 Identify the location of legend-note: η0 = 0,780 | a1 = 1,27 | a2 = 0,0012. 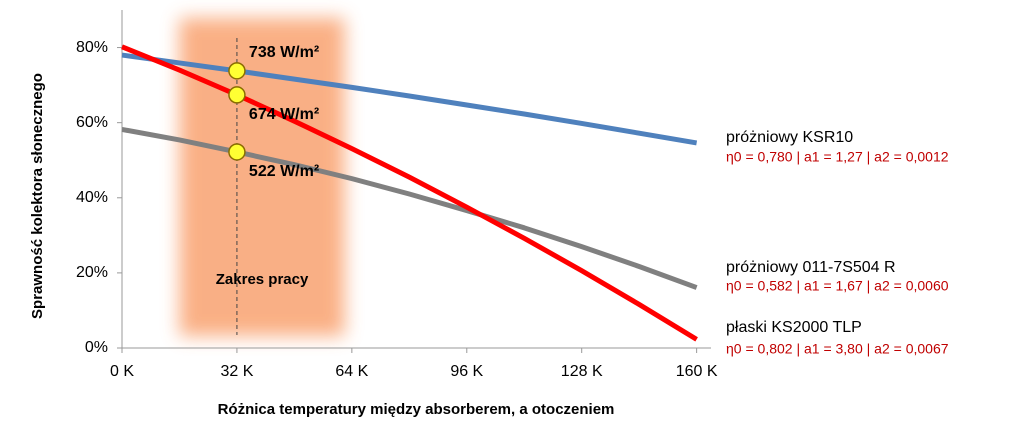
(837, 157).